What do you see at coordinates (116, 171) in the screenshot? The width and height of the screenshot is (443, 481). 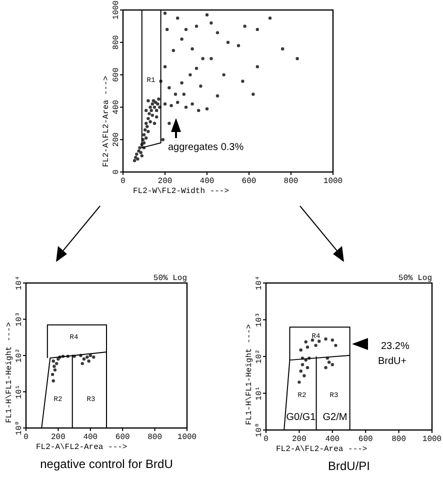 I see `y-tick-label: 0` at bounding box center [116, 171].